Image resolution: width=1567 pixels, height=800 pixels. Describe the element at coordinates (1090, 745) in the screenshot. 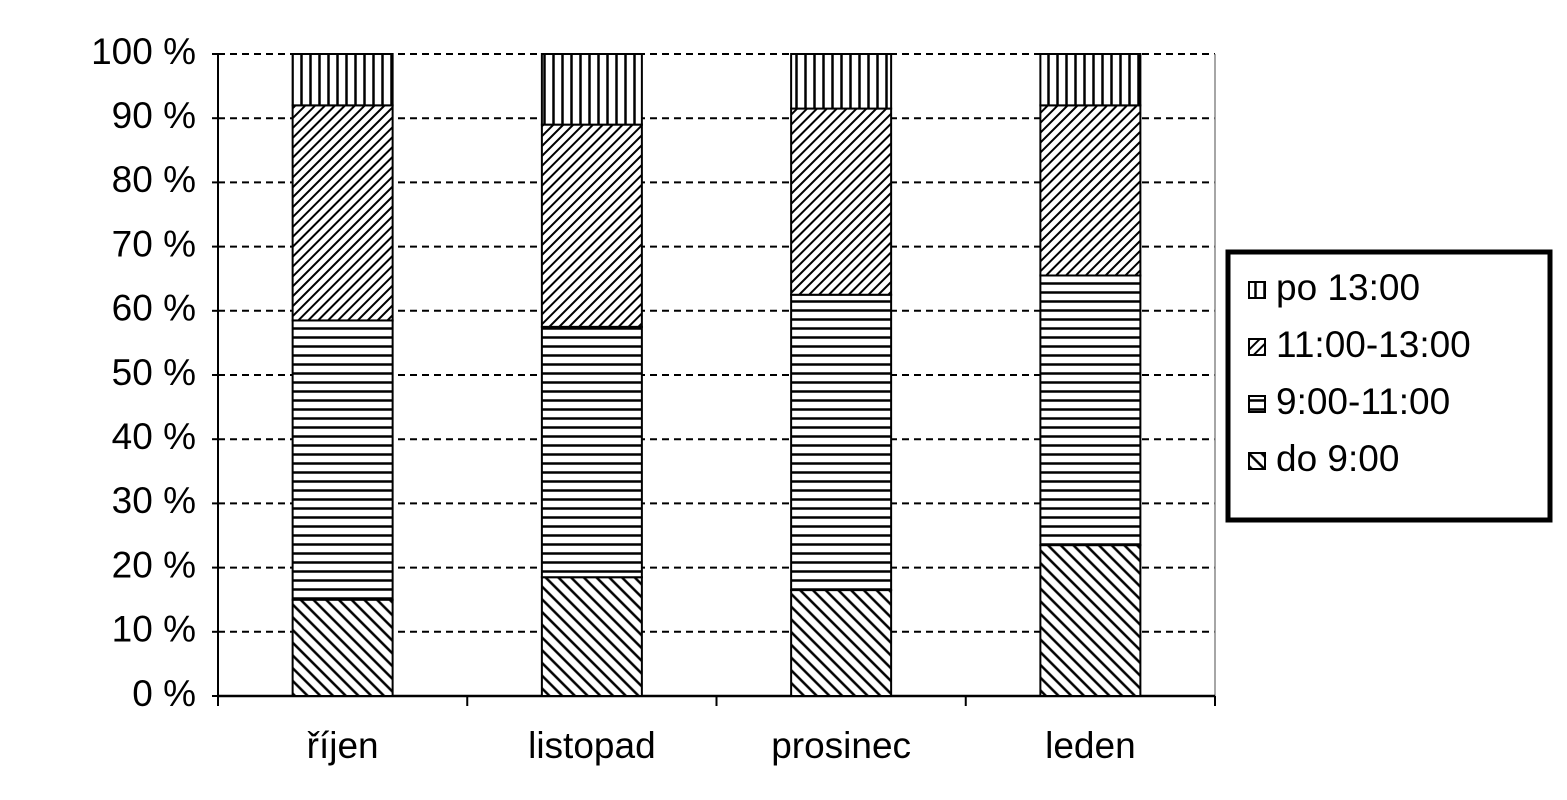

I see `x-tick-label: leden` at that location.